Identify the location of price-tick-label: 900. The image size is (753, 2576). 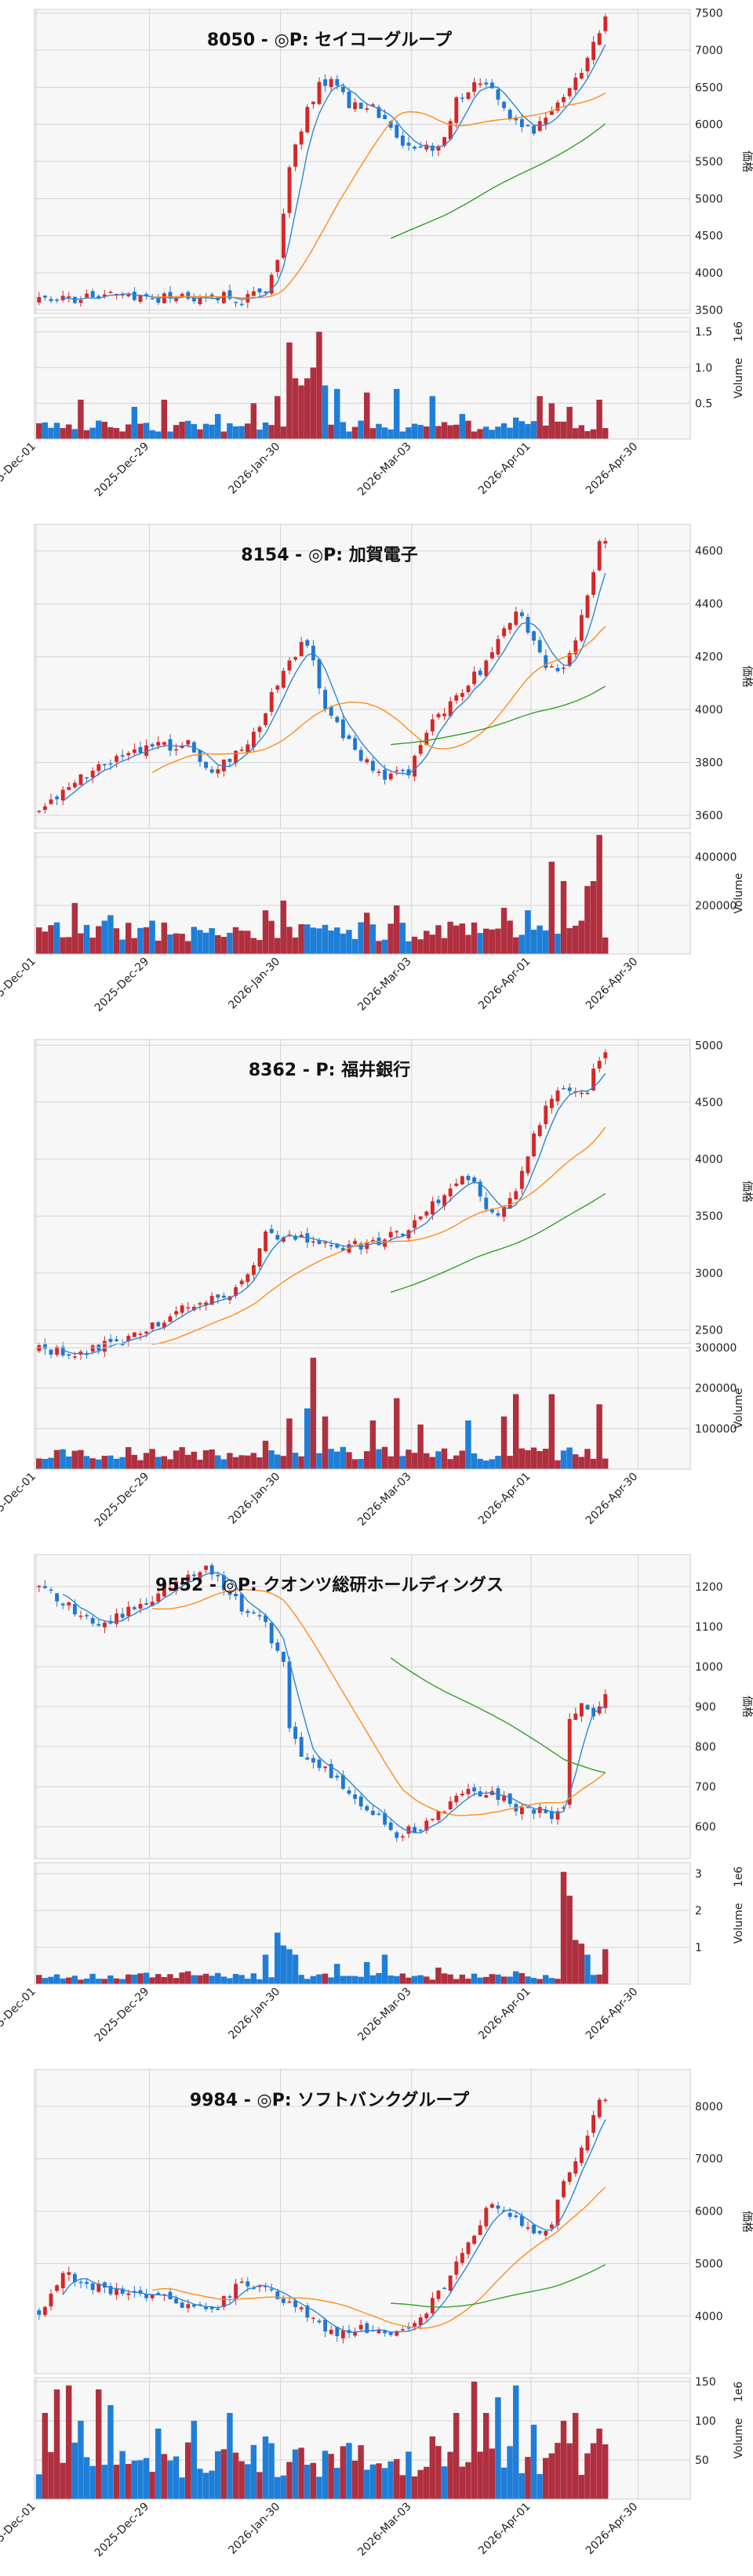
(706, 1708).